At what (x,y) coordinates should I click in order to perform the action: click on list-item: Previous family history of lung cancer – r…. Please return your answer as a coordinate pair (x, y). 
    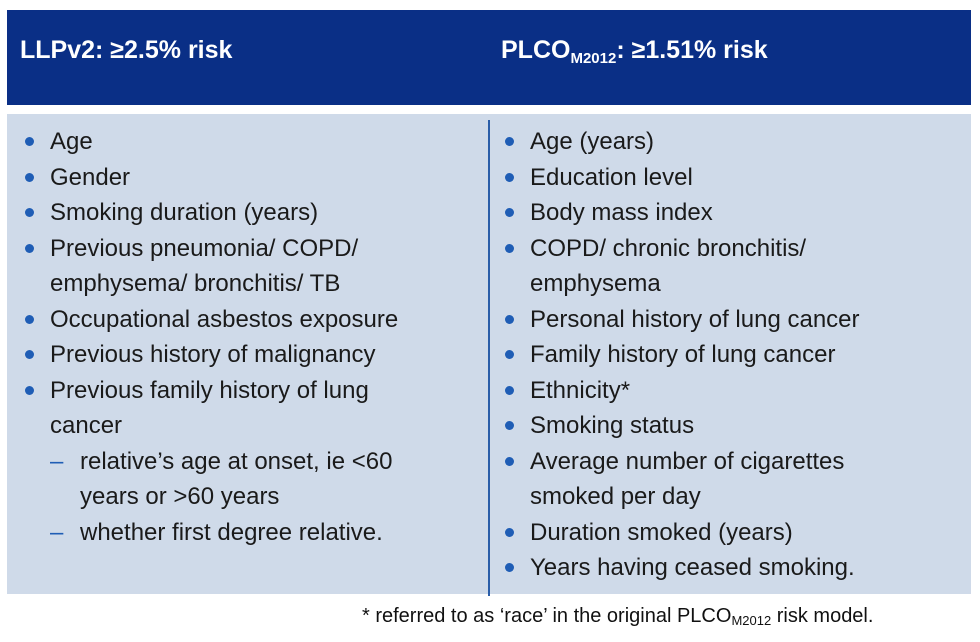
    Looking at the image, I should click on (252, 462).